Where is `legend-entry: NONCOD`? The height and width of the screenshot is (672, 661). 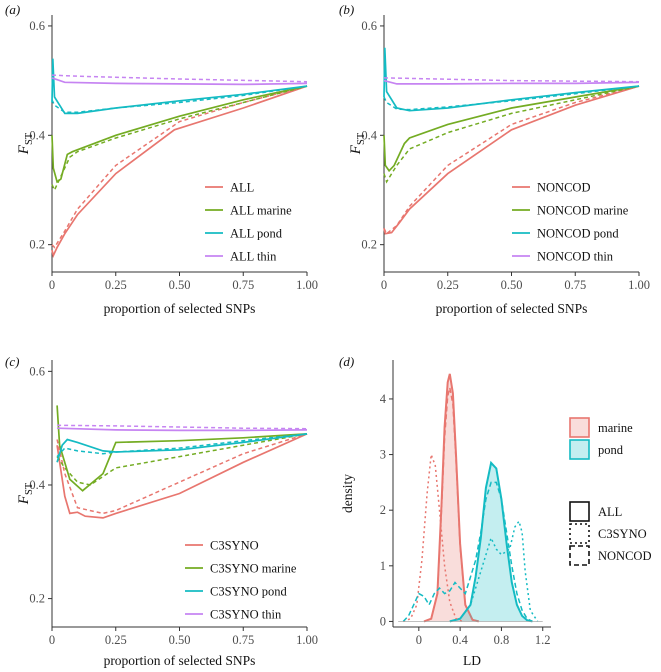 legend-entry: NONCOD is located at coordinates (563, 188).